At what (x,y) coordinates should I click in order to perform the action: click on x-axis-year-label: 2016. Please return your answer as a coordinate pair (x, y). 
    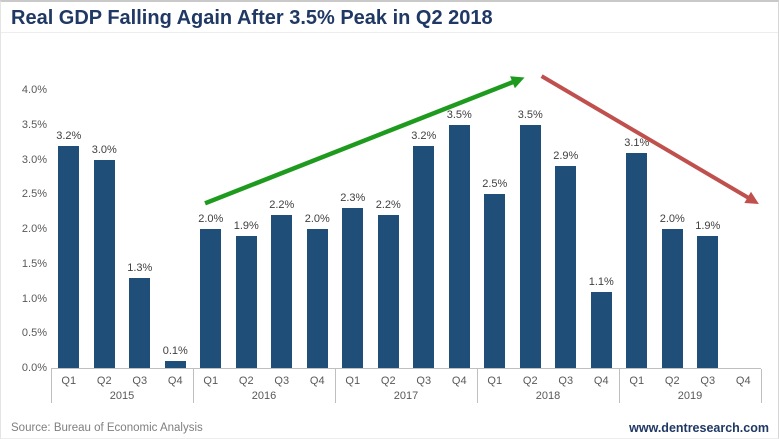
    Looking at the image, I should click on (264, 396).